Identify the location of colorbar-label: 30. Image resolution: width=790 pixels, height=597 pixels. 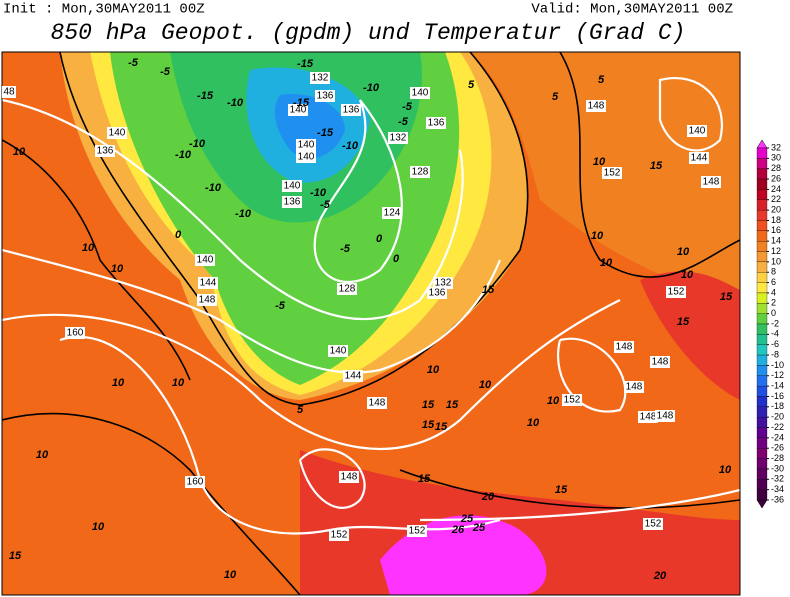
(776, 158).